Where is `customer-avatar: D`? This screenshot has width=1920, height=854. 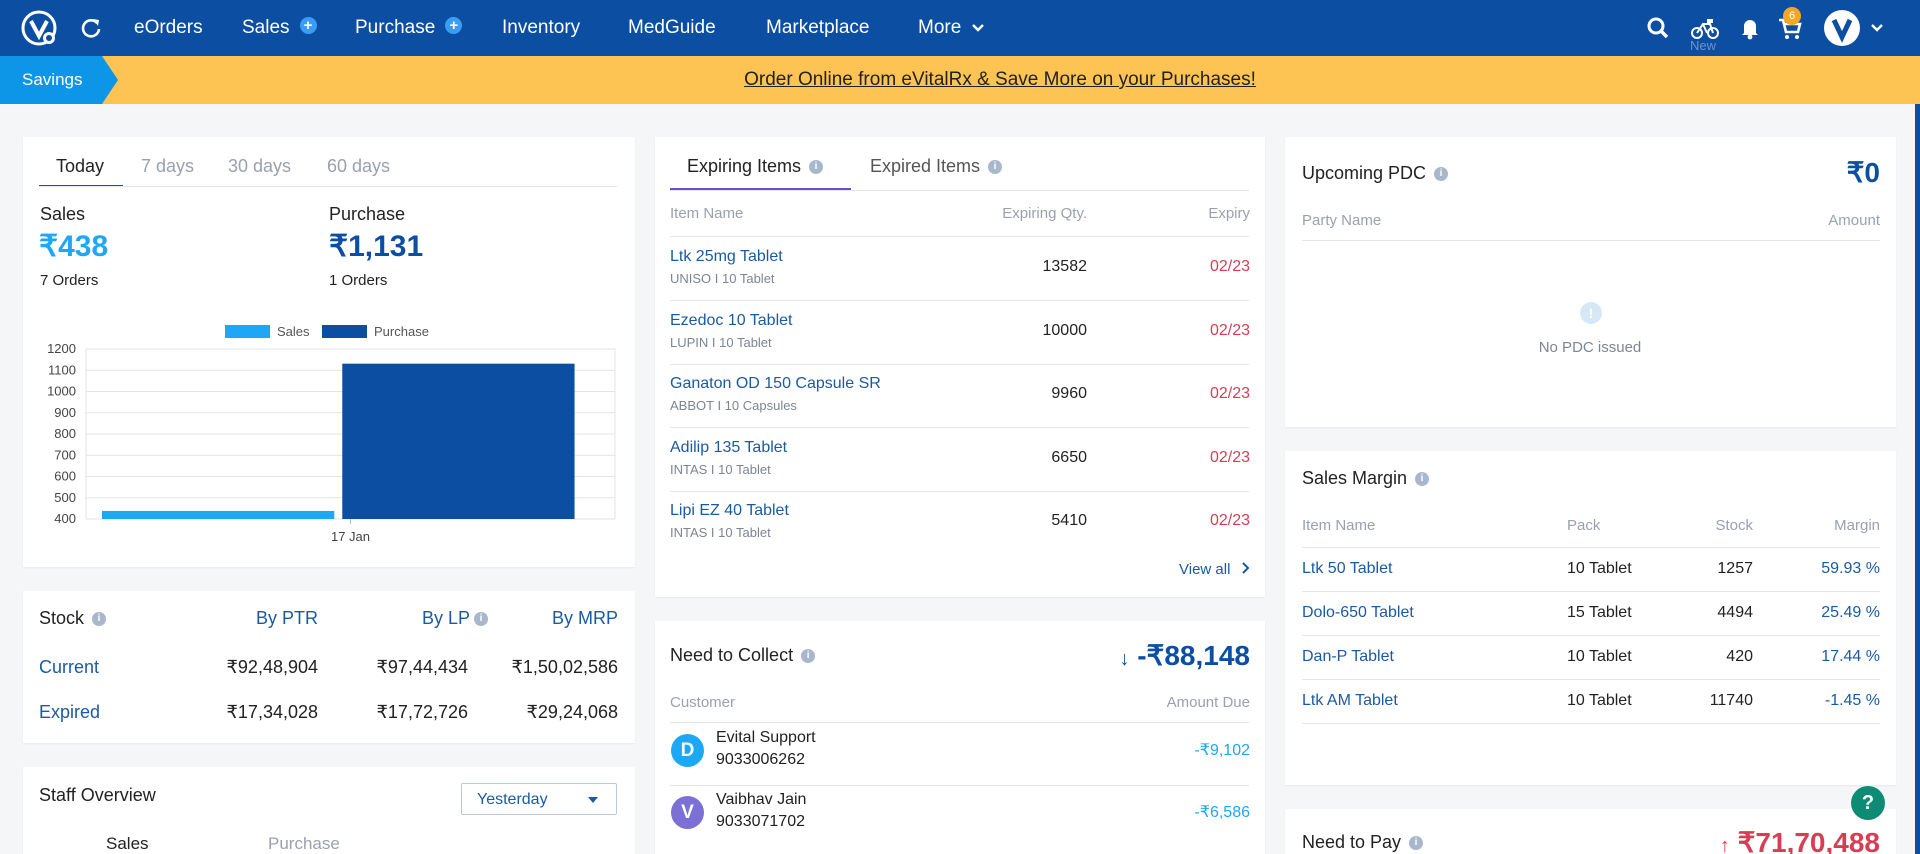 customer-avatar: D is located at coordinates (687, 750).